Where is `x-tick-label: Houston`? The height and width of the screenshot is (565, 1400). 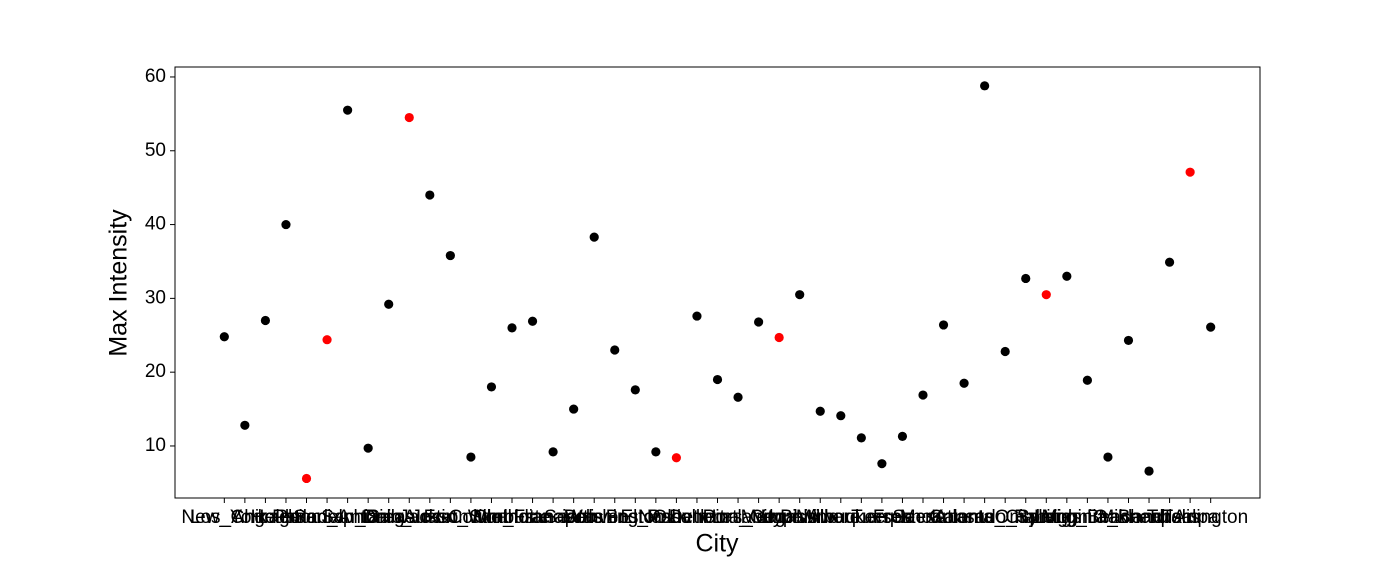 x-tick-label: Houston is located at coordinates (286, 517).